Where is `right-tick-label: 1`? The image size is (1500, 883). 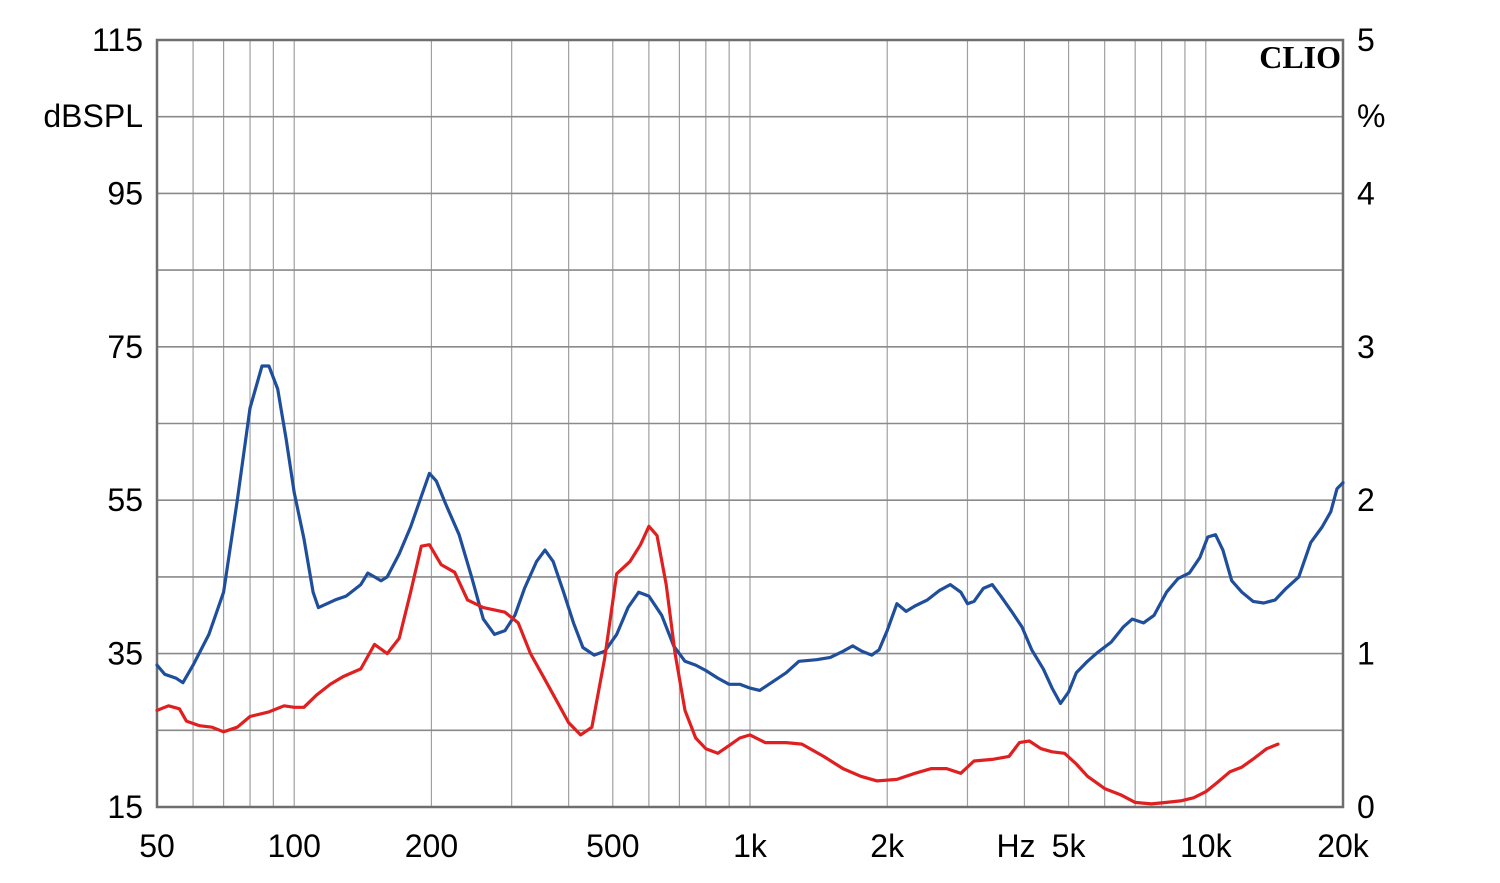
right-tick-label: 1 is located at coordinates (1366, 654).